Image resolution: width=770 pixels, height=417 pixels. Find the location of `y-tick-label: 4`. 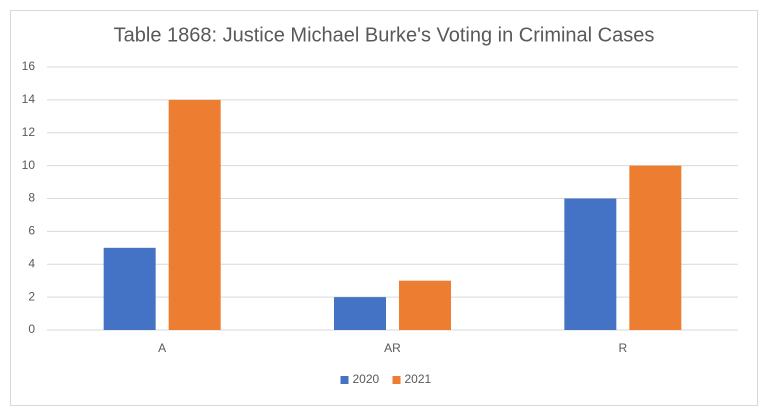

y-tick-label: 4 is located at coordinates (31, 263).